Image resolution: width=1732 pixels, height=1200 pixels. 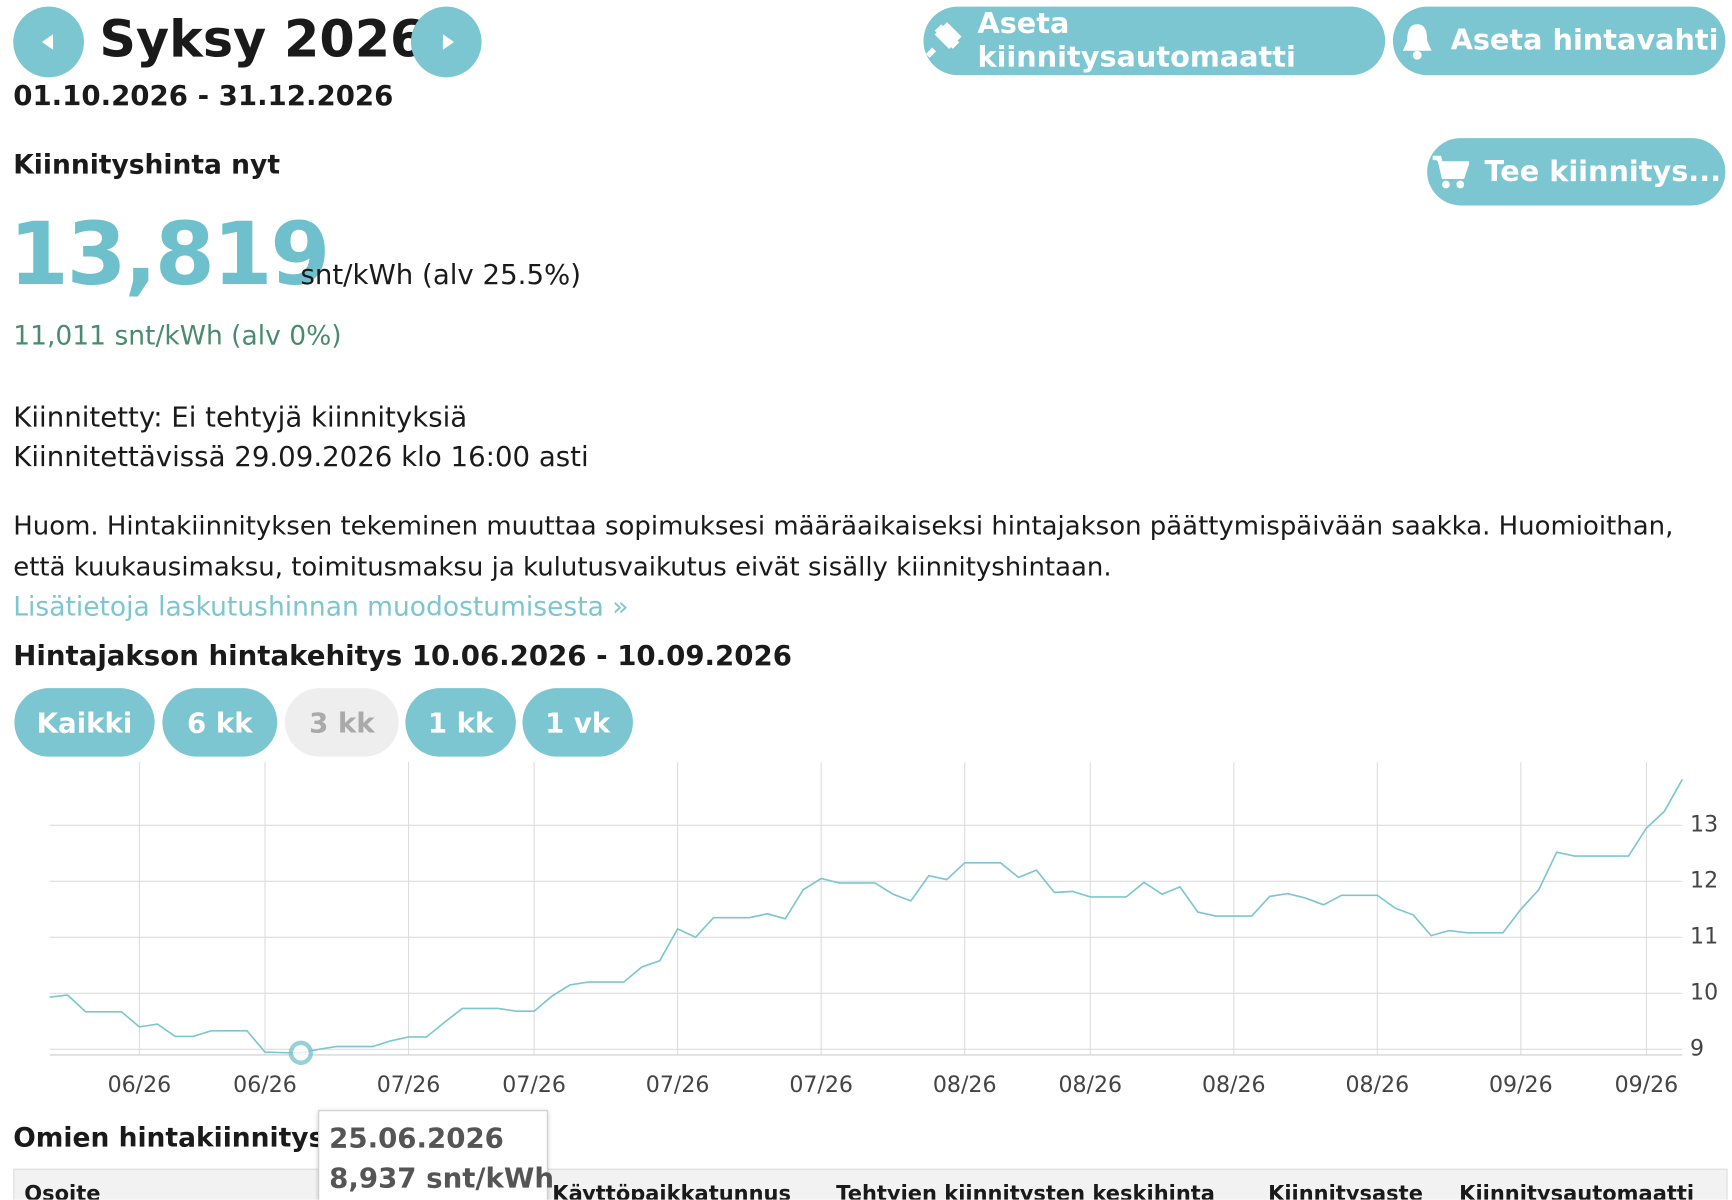 I want to click on tooltip-text: 8,937 snt/kWh, so click(x=442, y=1178).